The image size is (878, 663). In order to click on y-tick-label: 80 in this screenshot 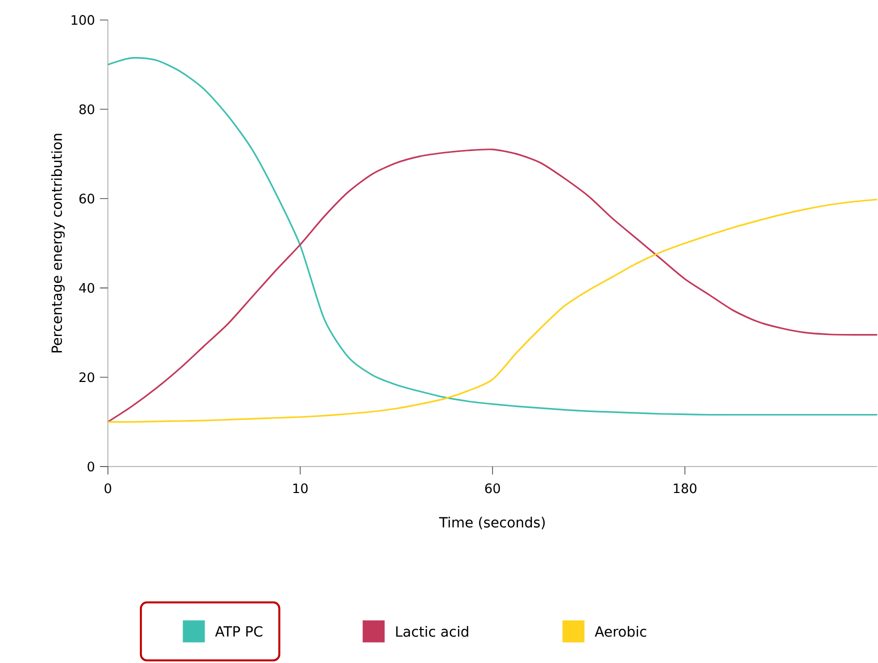, I will do `click(86, 109)`.